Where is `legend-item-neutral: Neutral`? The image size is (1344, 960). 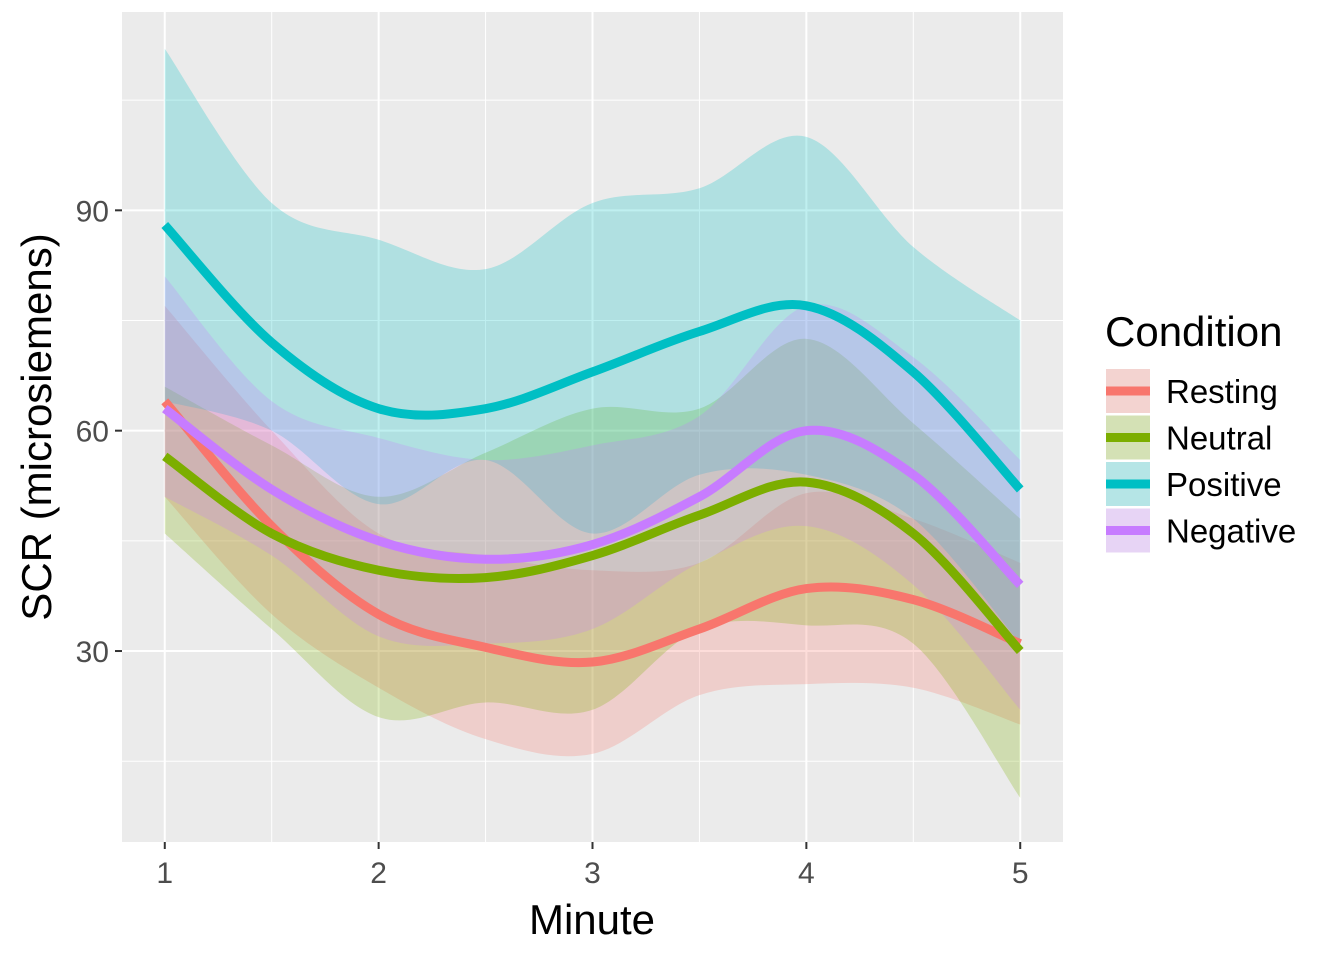
legend-item-neutral: Neutral is located at coordinates (1189, 437).